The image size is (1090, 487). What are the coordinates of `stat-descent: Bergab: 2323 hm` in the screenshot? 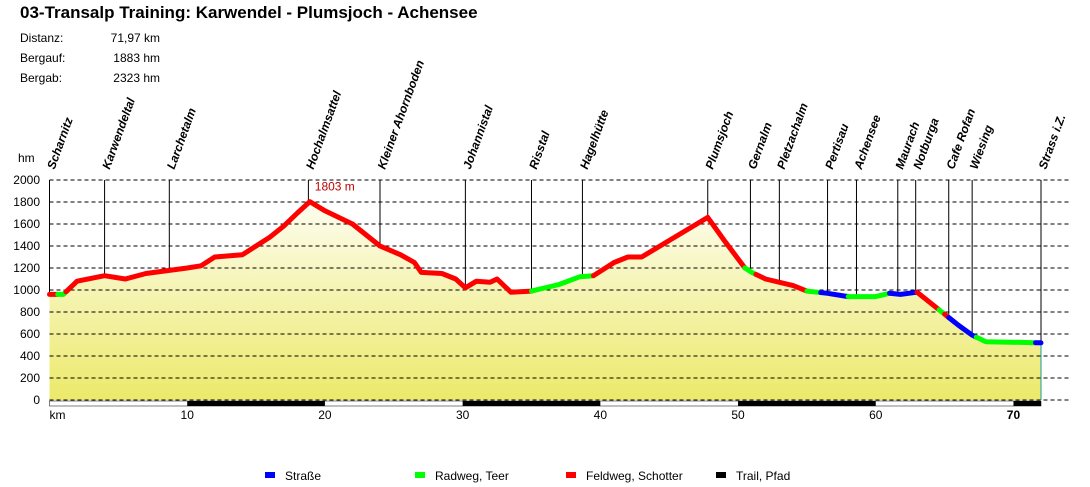 It's located at (90, 78).